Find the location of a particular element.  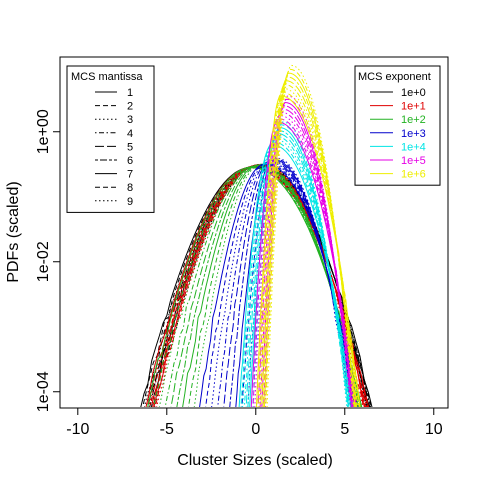

legend-exponent: MCS exponent 1e+0 1e+11e+2 1e+31e+4 1e+5 1e+6 is located at coordinates (397, 125).